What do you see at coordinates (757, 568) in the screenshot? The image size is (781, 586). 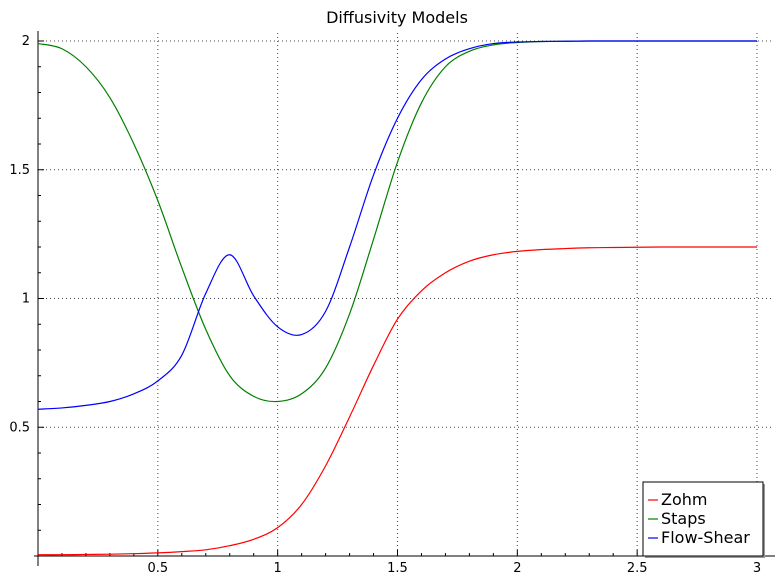 I see `x-tick-label: 3` at bounding box center [757, 568].